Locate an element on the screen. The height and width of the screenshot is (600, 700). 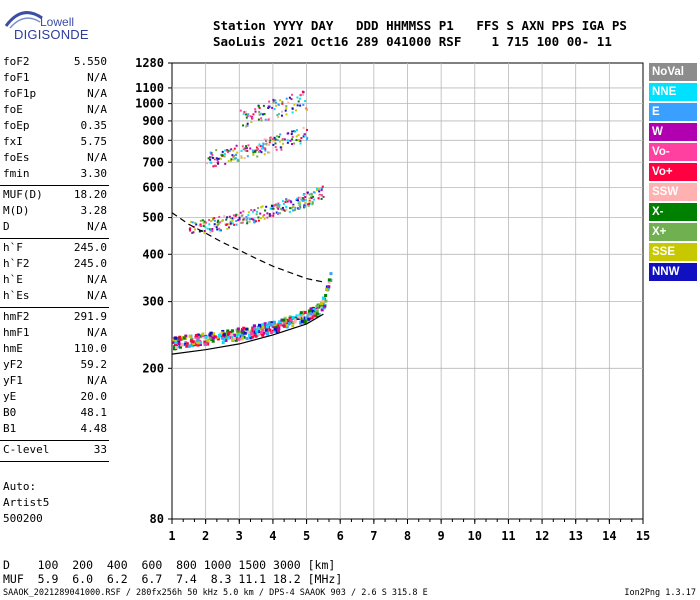
parameter-name: fxI is located at coordinates (13, 141).